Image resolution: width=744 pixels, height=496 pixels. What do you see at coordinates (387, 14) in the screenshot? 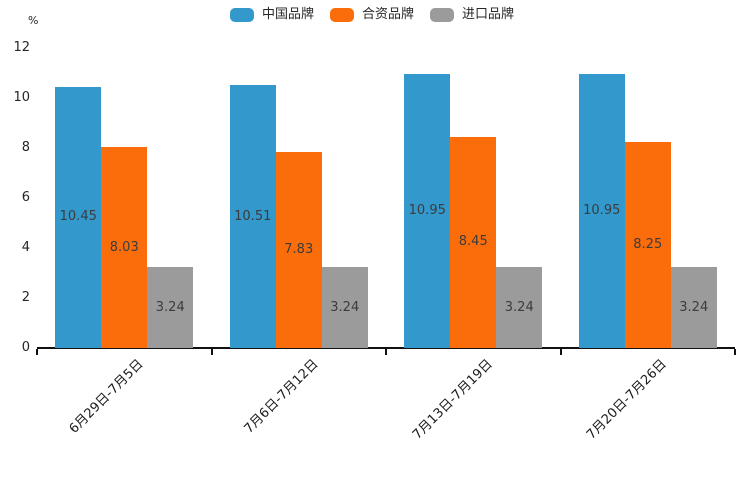
I see `legend-label: 合资品牌` at bounding box center [387, 14].